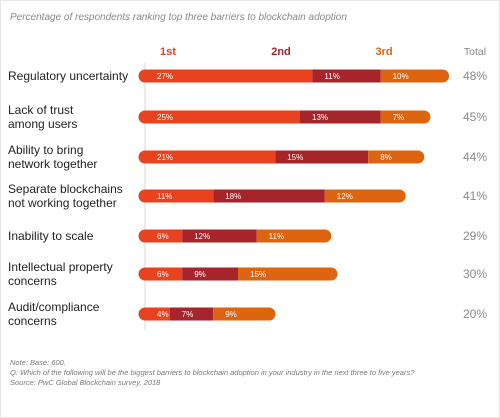  Describe the element at coordinates (165, 157) in the screenshot. I see `bar-value-label: 21%` at that location.